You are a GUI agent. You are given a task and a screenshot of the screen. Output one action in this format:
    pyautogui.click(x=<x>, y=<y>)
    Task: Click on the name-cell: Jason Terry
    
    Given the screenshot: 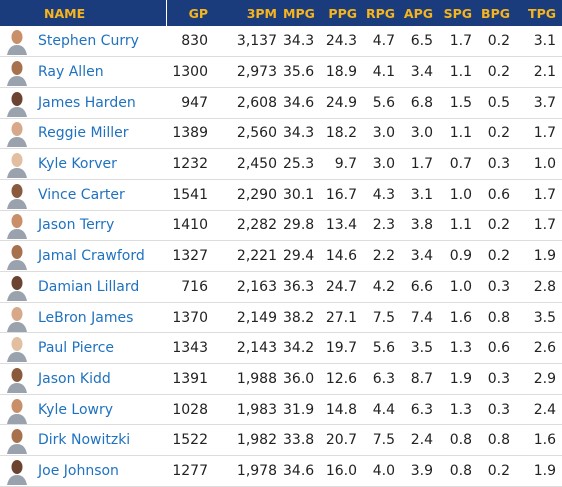 What is the action you would take?
    pyautogui.click(x=83, y=226)
    